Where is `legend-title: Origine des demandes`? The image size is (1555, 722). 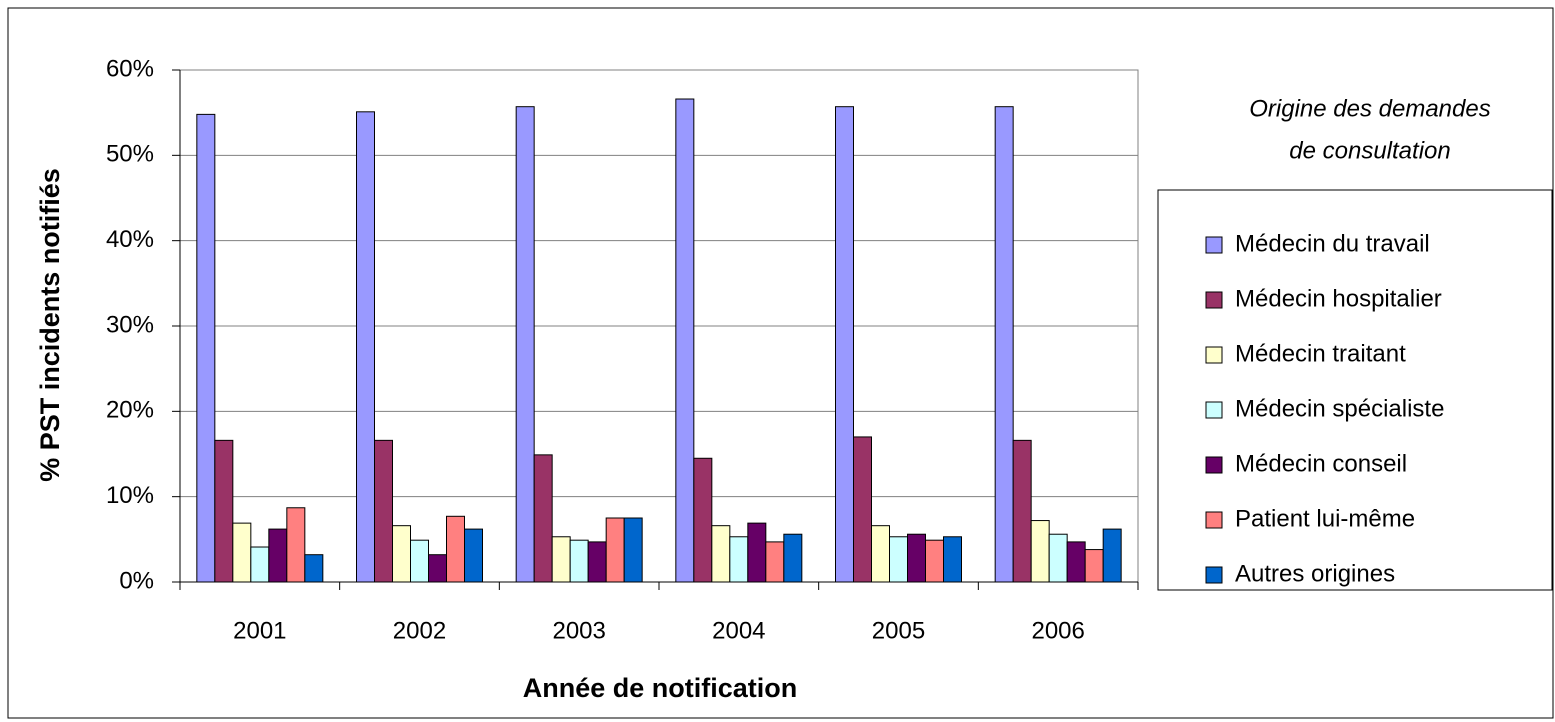 legend-title: Origine des demandes is located at coordinates (1369, 108).